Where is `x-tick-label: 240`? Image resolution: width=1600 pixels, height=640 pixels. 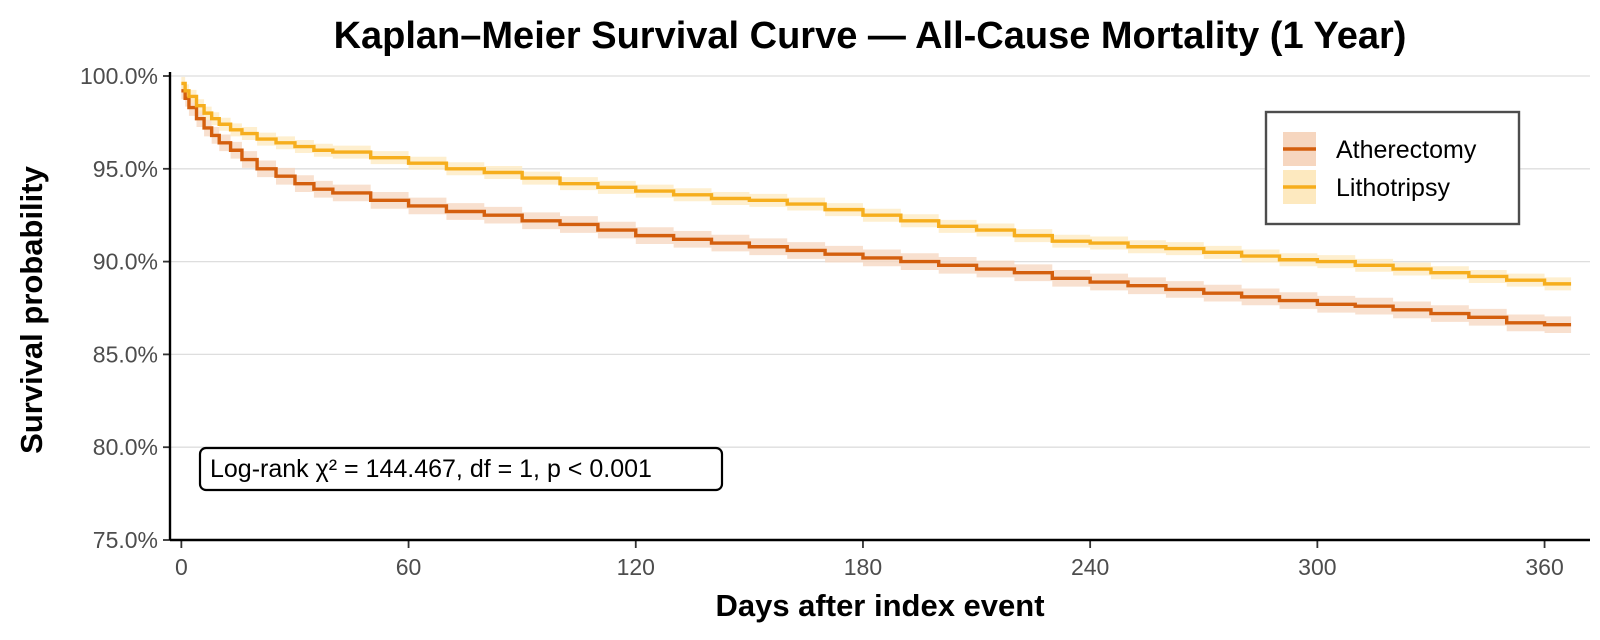 x-tick-label: 240 is located at coordinates (1090, 567).